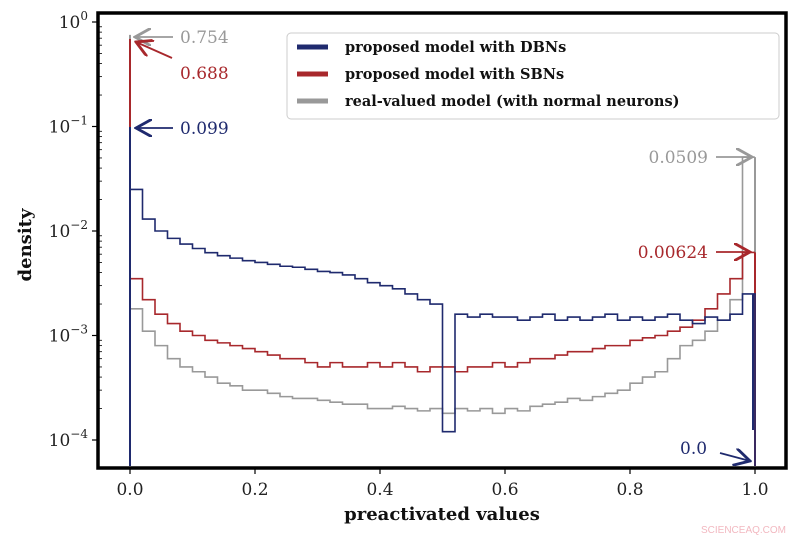 The height and width of the screenshot is (538, 800). Describe the element at coordinates (379, 490) in the screenshot. I see `x-tick-label: 0.4` at that location.